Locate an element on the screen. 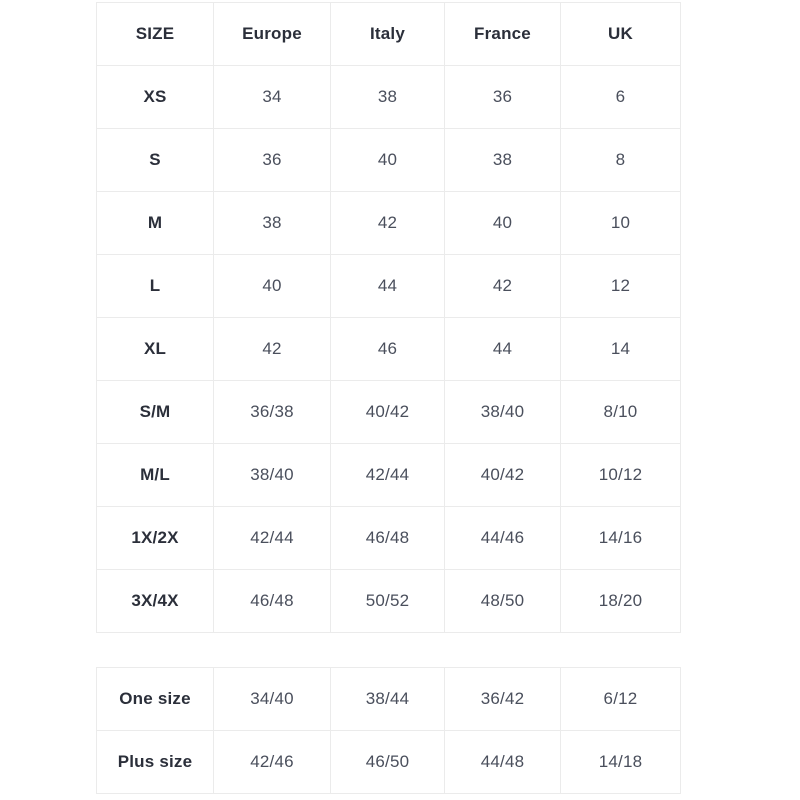 The width and height of the screenshot is (800, 800). column-header-uk: UK is located at coordinates (620, 34).